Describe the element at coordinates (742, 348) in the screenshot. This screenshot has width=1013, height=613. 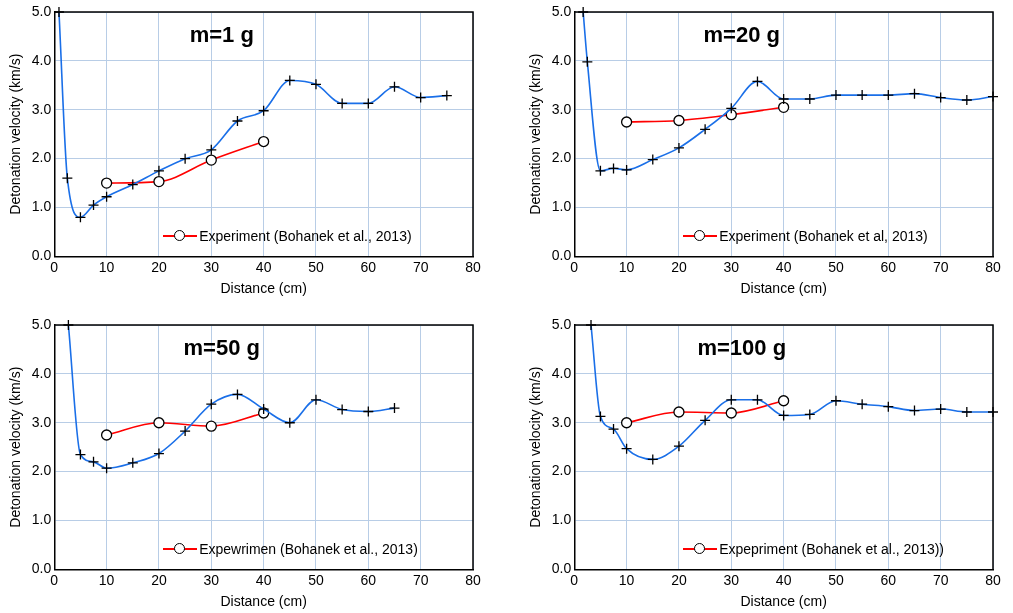
I see `text: m=100 g` at that location.